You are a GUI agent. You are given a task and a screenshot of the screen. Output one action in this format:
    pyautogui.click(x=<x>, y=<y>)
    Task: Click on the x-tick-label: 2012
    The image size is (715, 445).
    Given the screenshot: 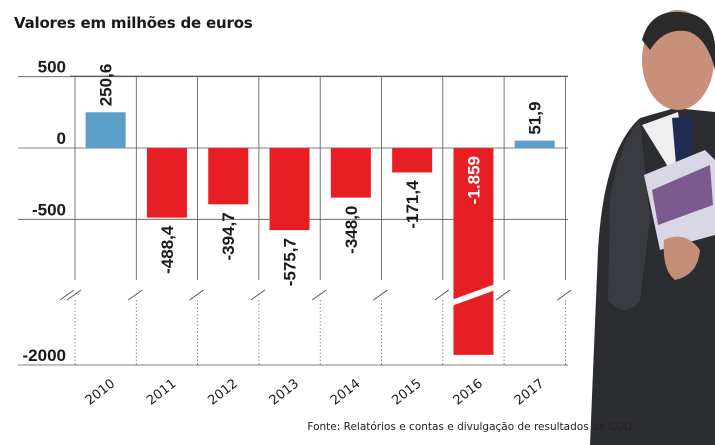 What is the action you would take?
    pyautogui.click(x=222, y=392)
    